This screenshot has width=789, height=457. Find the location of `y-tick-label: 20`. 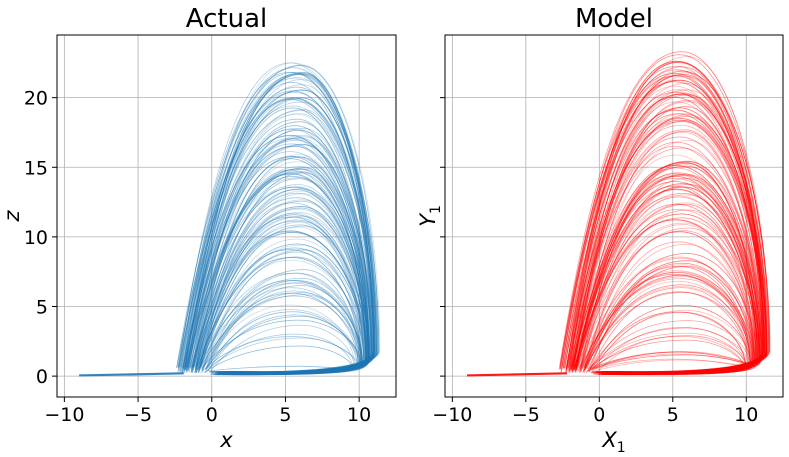

y-tick-label: 20 is located at coordinates (36, 99).